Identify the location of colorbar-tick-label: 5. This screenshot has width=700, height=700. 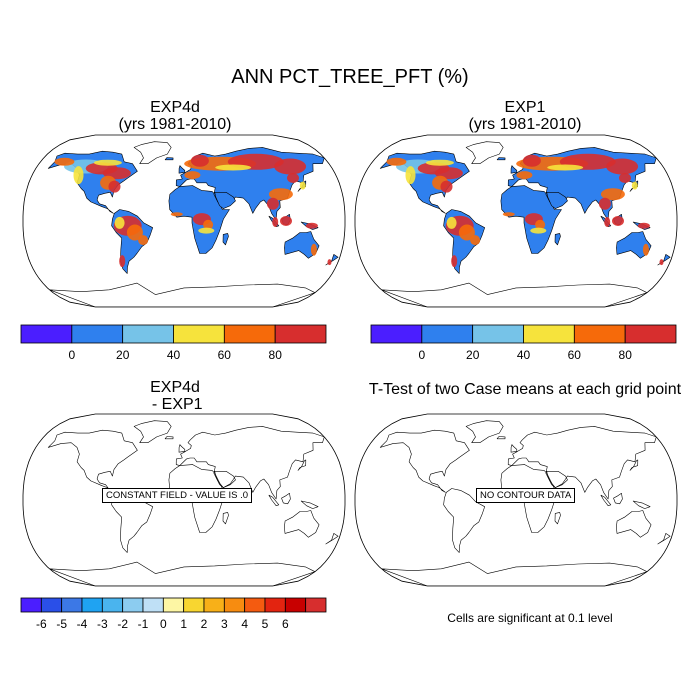
(265, 624).